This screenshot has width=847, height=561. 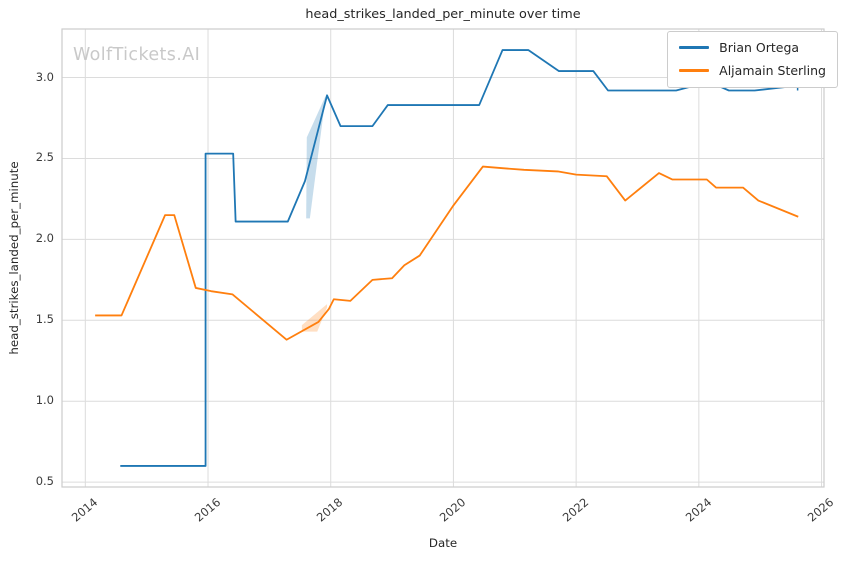 I want to click on legend: Brian Ortega Aljamain Sterling, so click(x=752, y=59).